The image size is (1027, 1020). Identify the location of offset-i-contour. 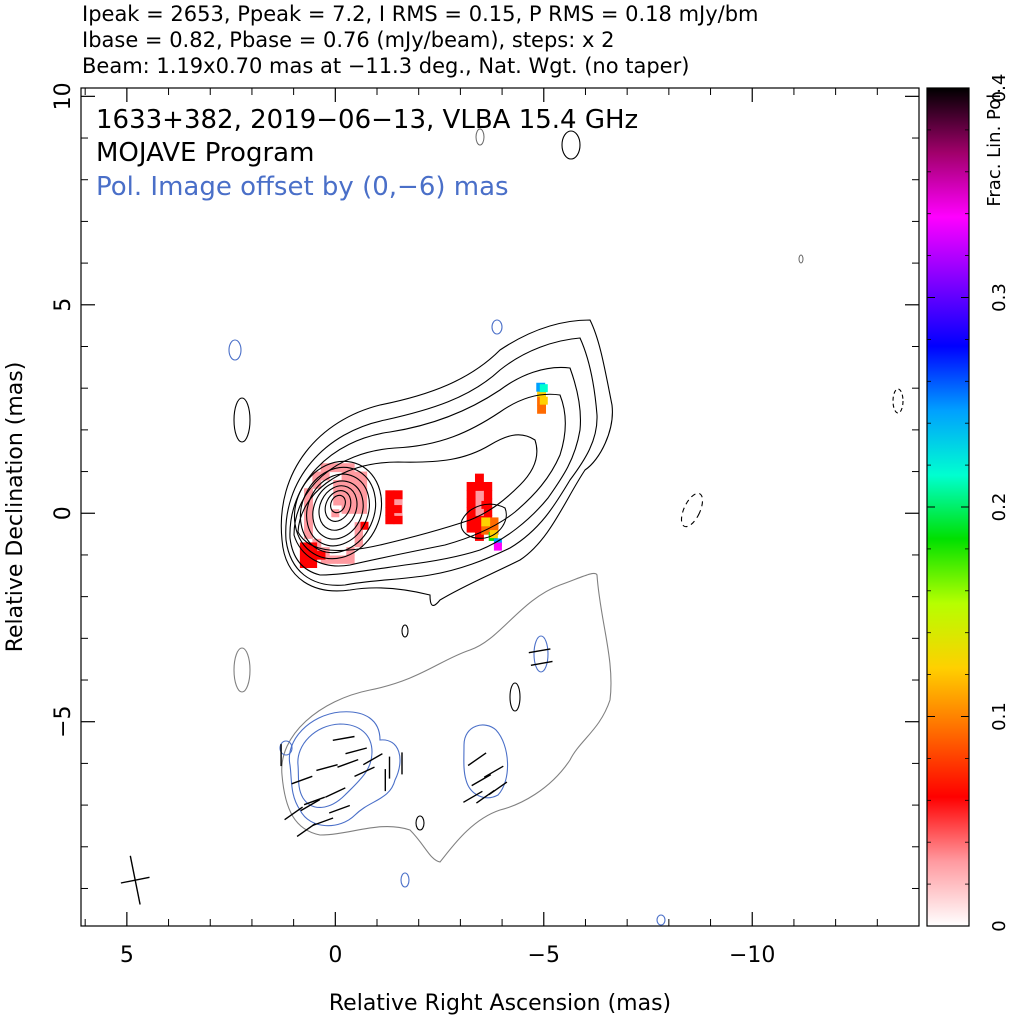
(446, 717).